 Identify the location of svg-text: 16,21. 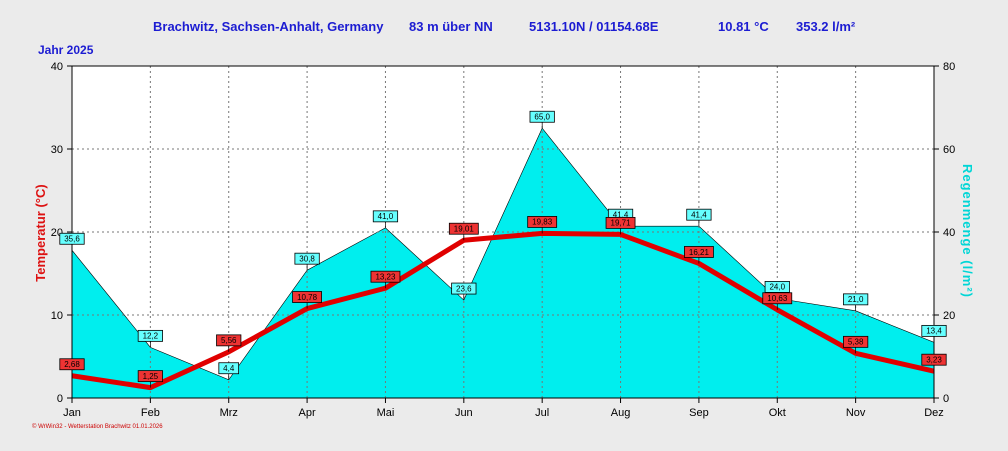
(699, 252).